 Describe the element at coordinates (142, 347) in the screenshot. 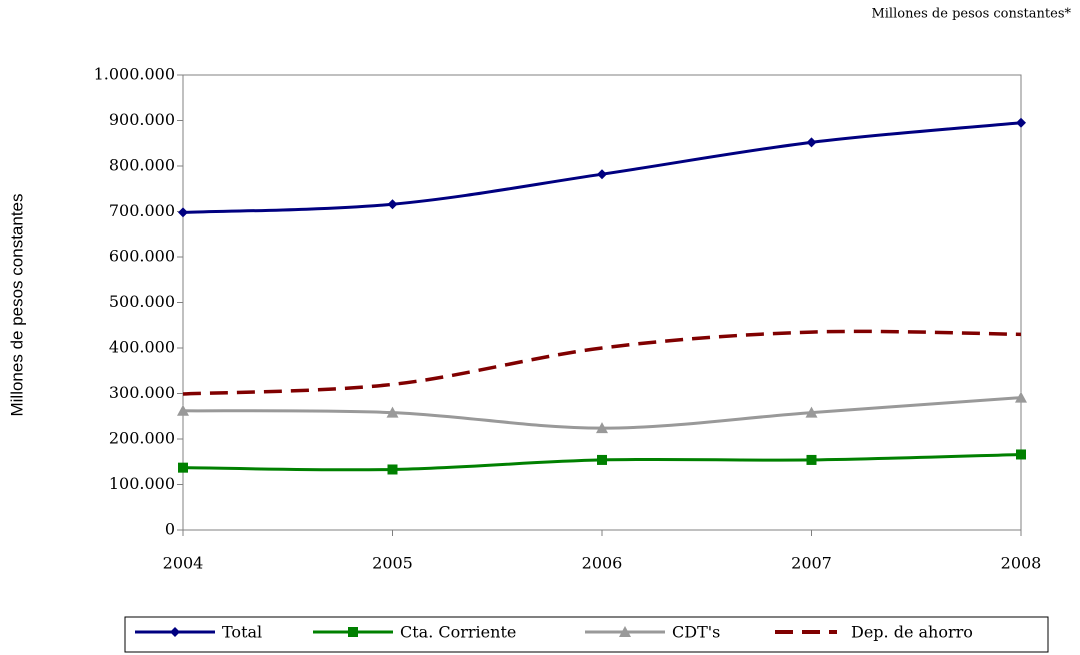

I see `y-tick-label: 400.000` at that location.